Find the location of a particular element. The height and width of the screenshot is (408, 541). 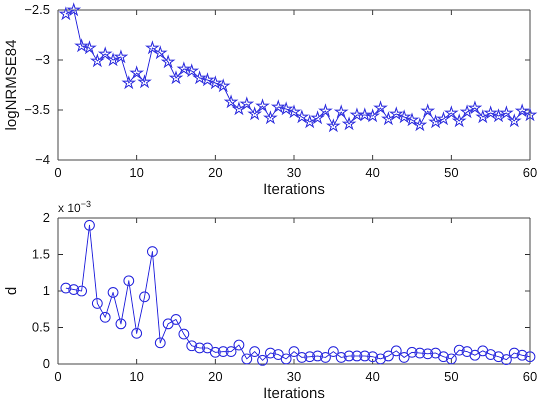

y-tick-label: −4 is located at coordinates (42, 160).